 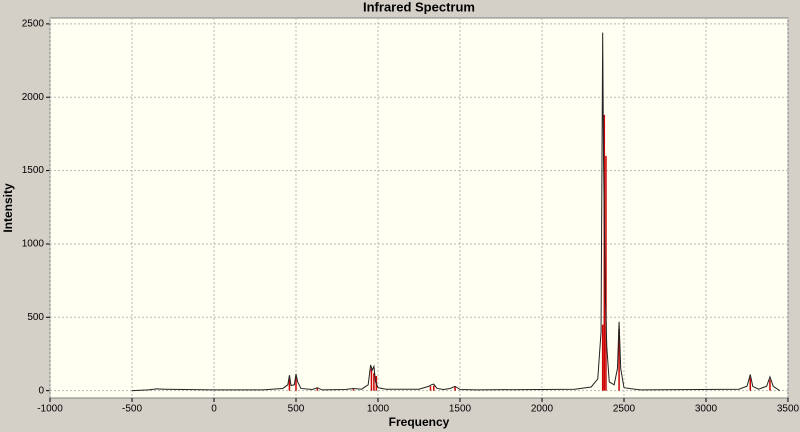 What do you see at coordinates (706, 409) in the screenshot?
I see `x-tick-label: 3000` at bounding box center [706, 409].